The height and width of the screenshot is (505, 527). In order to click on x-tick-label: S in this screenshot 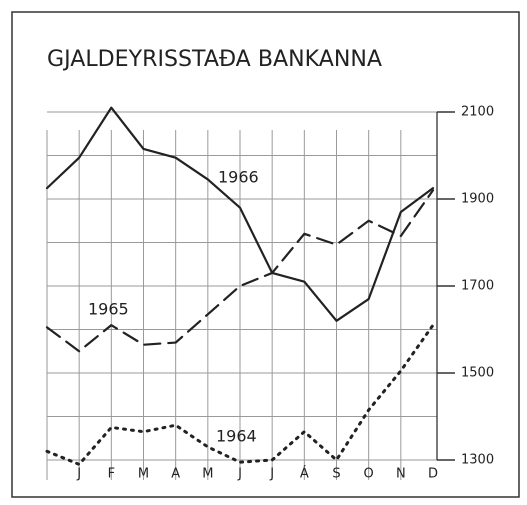, I will do `click(336, 474)`.